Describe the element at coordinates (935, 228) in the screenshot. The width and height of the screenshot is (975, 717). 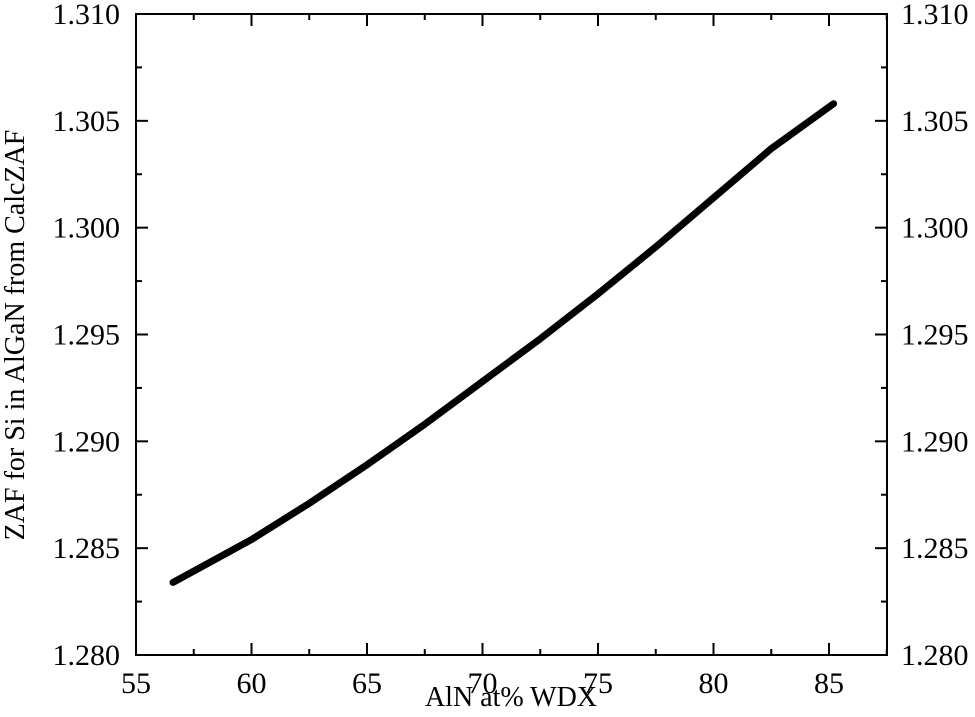
I see `y-tick-label-right: 1.300` at that location.